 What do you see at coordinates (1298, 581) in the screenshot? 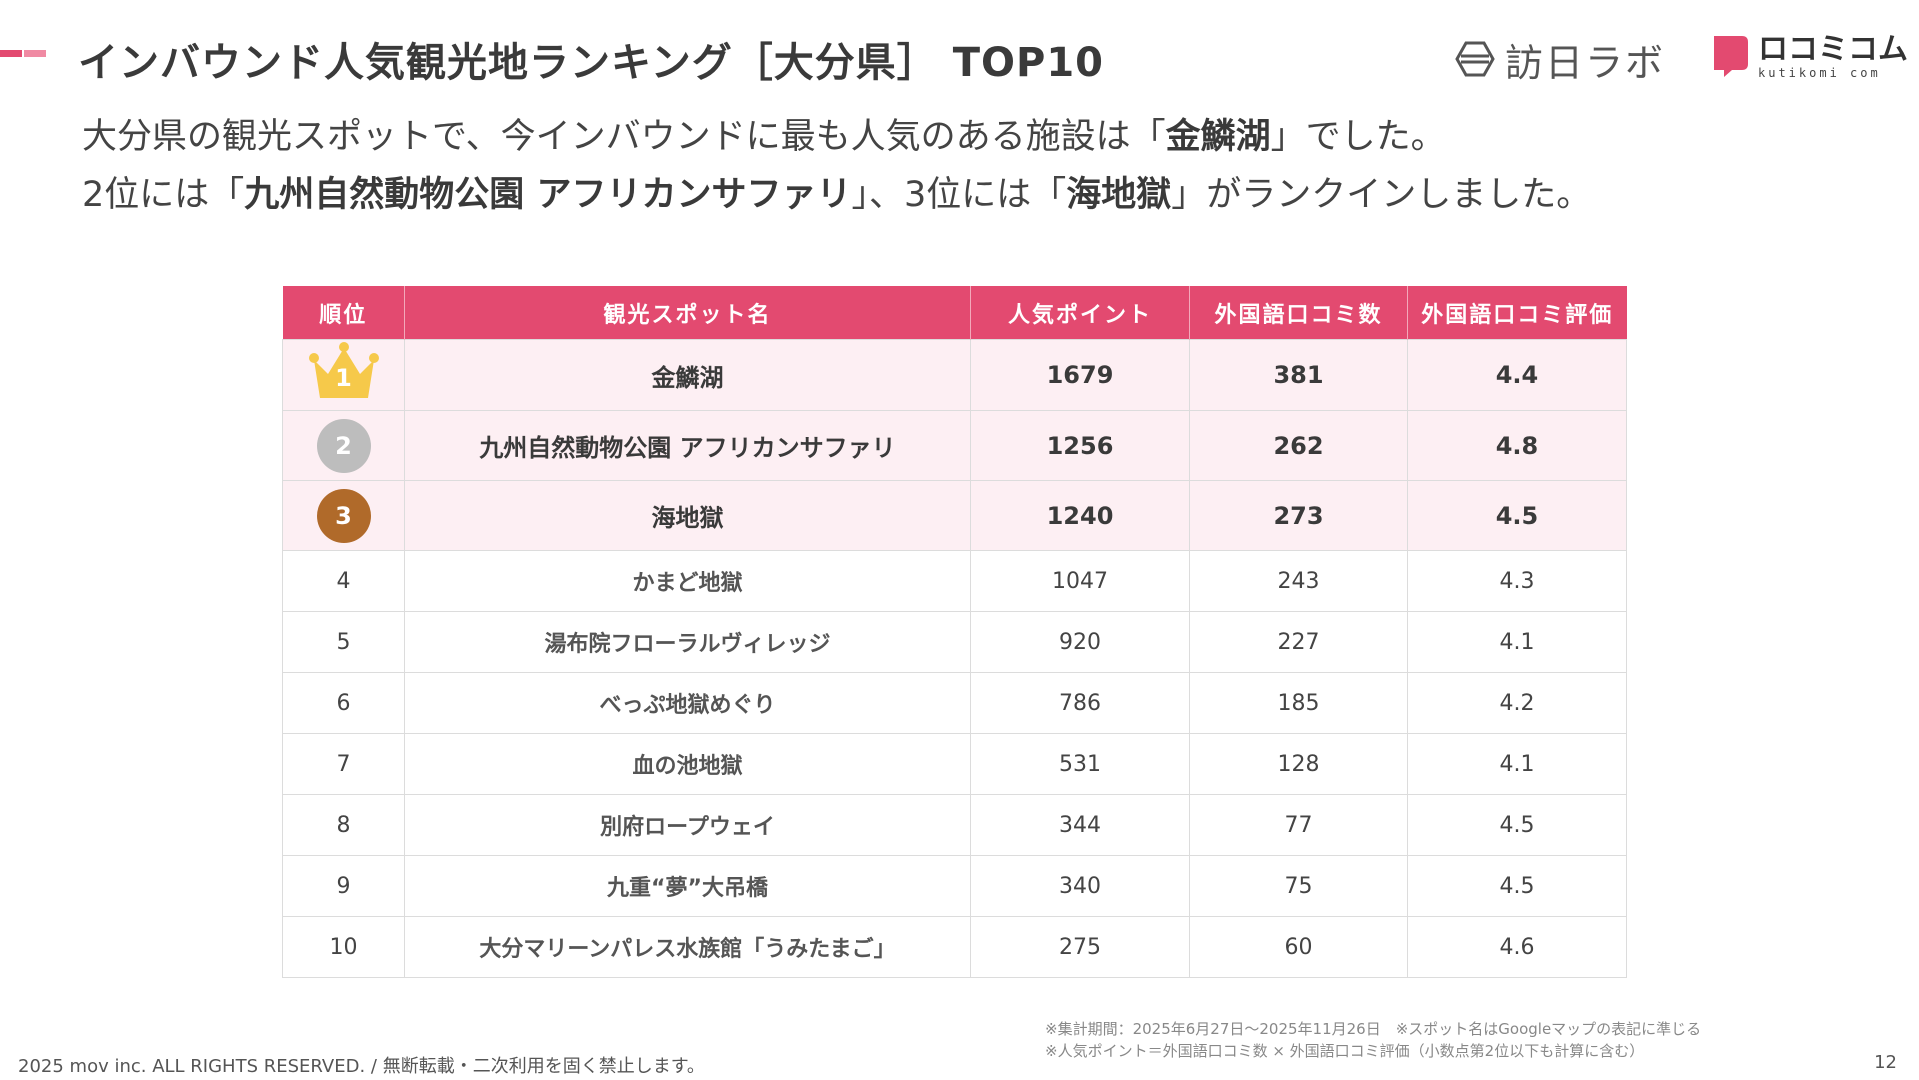
I see `review-count-cell: 243` at bounding box center [1298, 581].